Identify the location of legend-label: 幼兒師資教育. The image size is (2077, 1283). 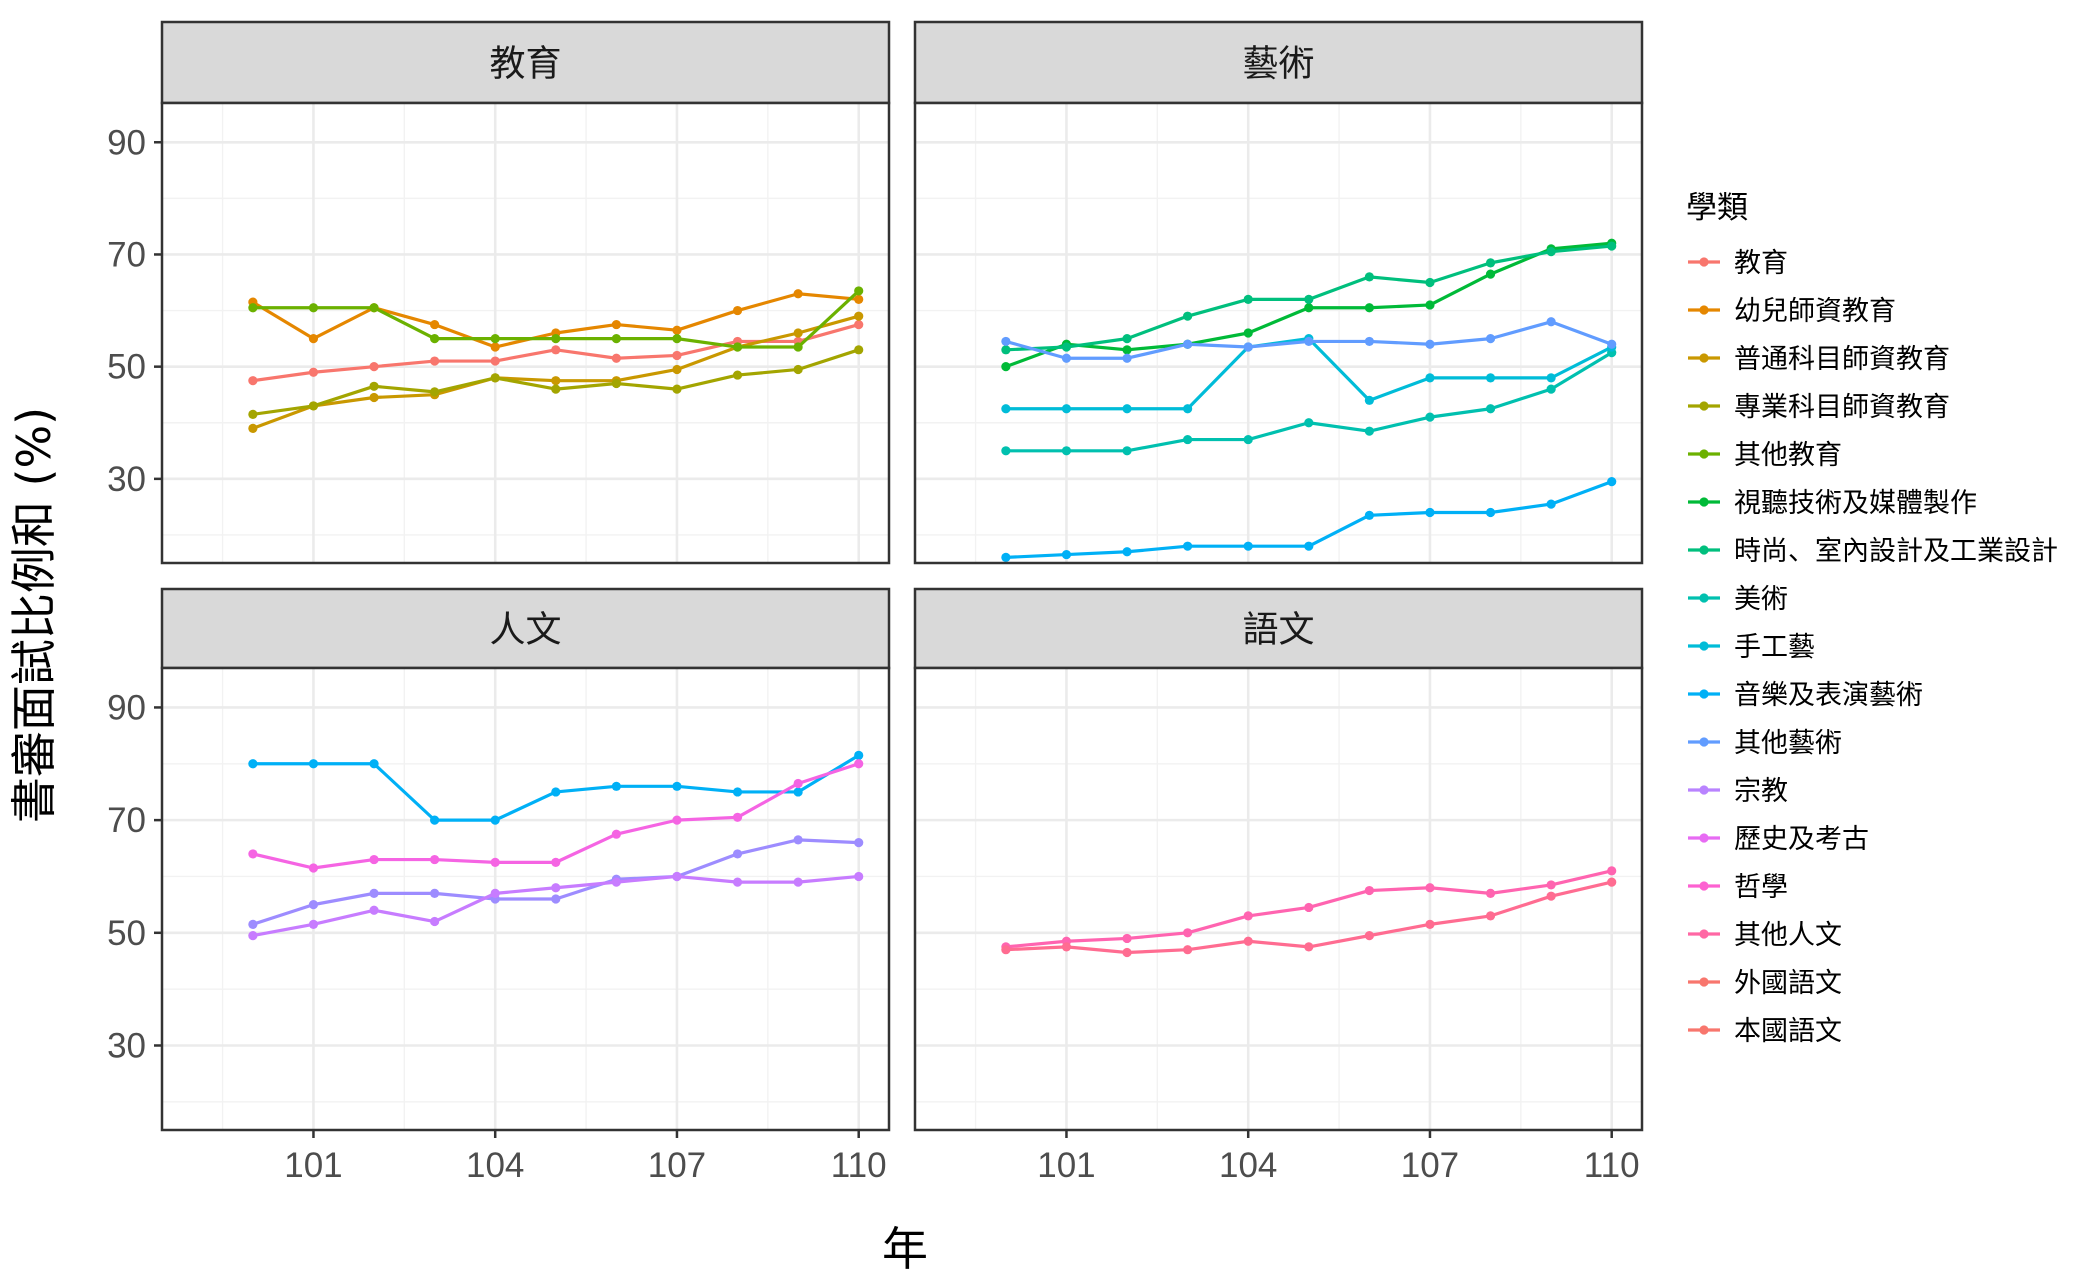
(1815, 311).